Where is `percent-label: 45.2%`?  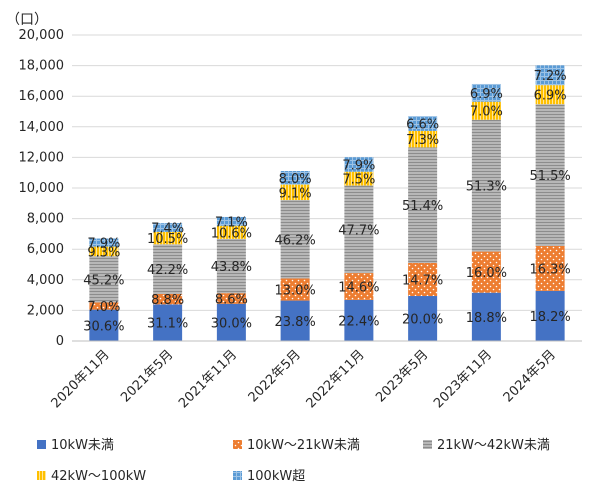
percent-label: 45.2% is located at coordinates (103, 280).